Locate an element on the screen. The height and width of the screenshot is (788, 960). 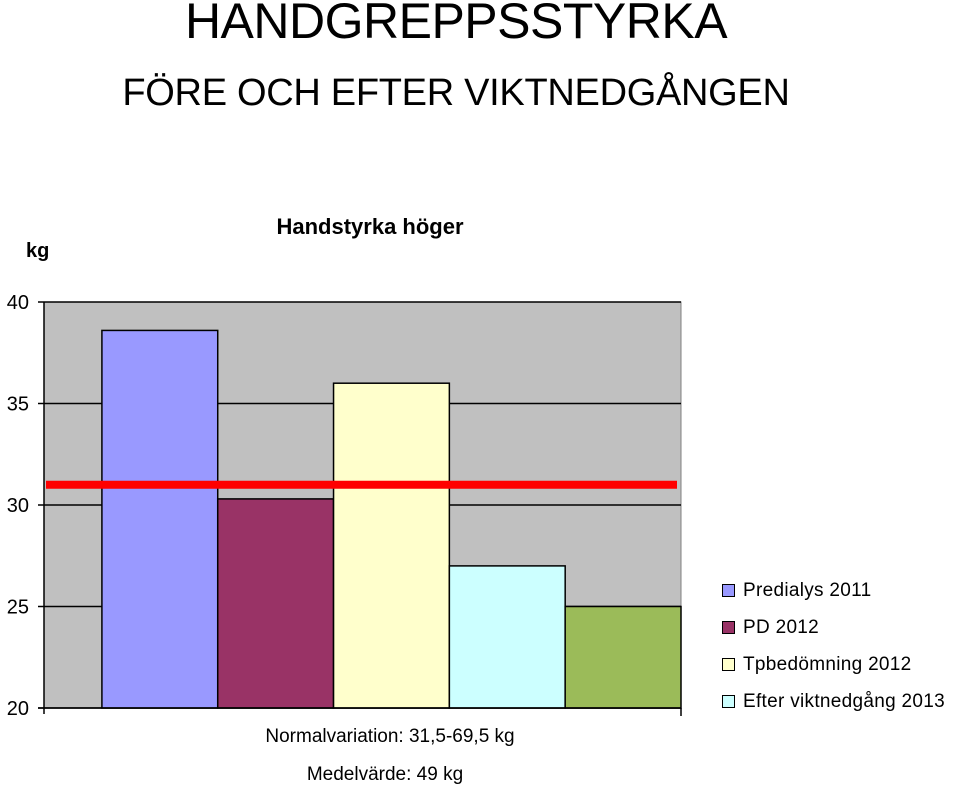
legend-label: PD 2012 is located at coordinates (781, 627).